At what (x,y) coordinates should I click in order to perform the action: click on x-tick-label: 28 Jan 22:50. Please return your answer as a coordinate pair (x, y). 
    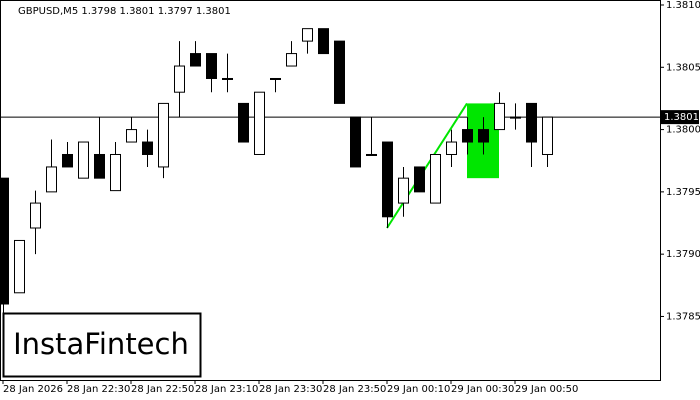
    Looking at the image, I should click on (162, 389).